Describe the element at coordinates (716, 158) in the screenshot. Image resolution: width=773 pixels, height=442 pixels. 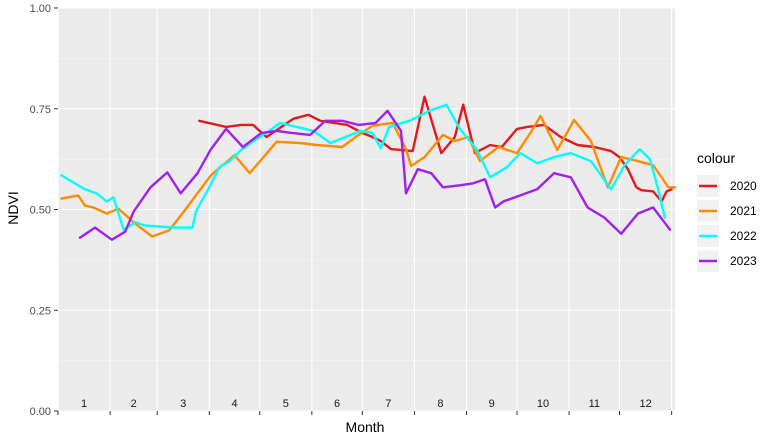
I see `legend-title: colour` at that location.